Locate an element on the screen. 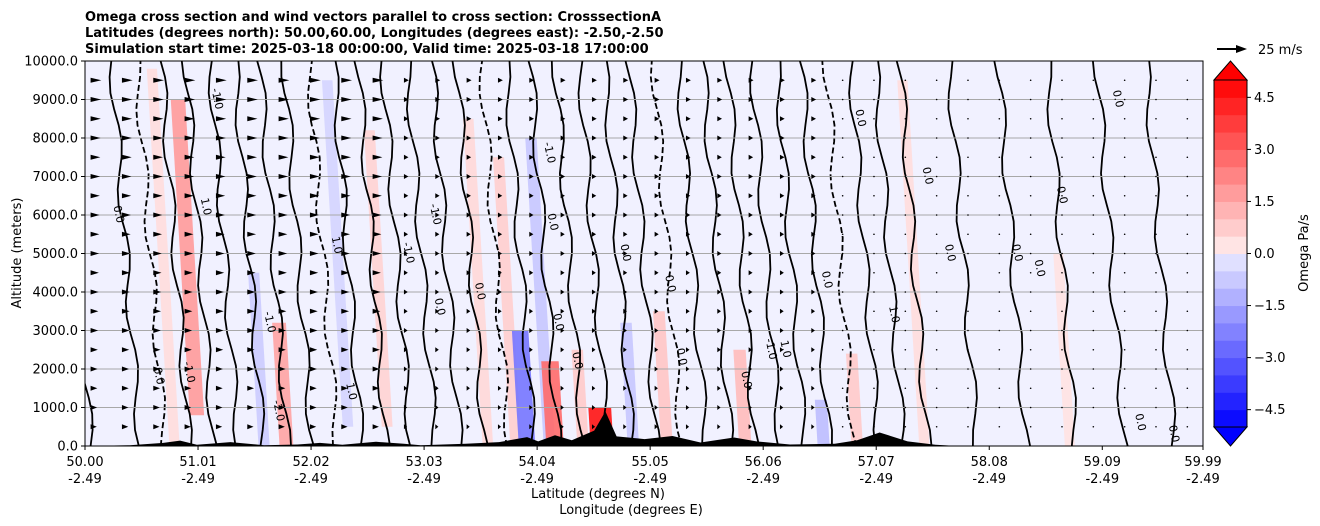  y-tick-label: 8000.0 is located at coordinates (56, 139).